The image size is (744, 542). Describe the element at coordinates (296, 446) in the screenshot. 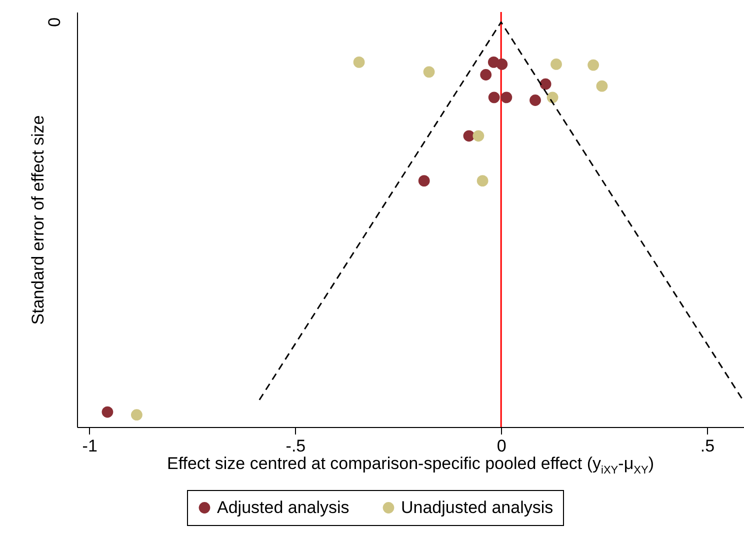

I see `x-tick-label: -.5` at that location.